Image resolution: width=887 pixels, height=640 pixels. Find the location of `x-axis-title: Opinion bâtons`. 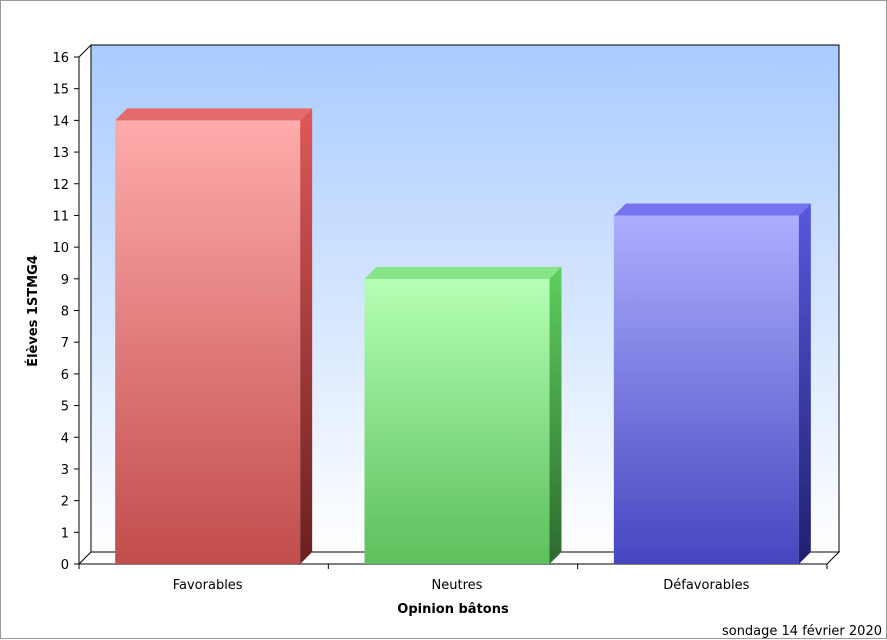

x-axis-title: Opinion bâtons is located at coordinates (453, 609).